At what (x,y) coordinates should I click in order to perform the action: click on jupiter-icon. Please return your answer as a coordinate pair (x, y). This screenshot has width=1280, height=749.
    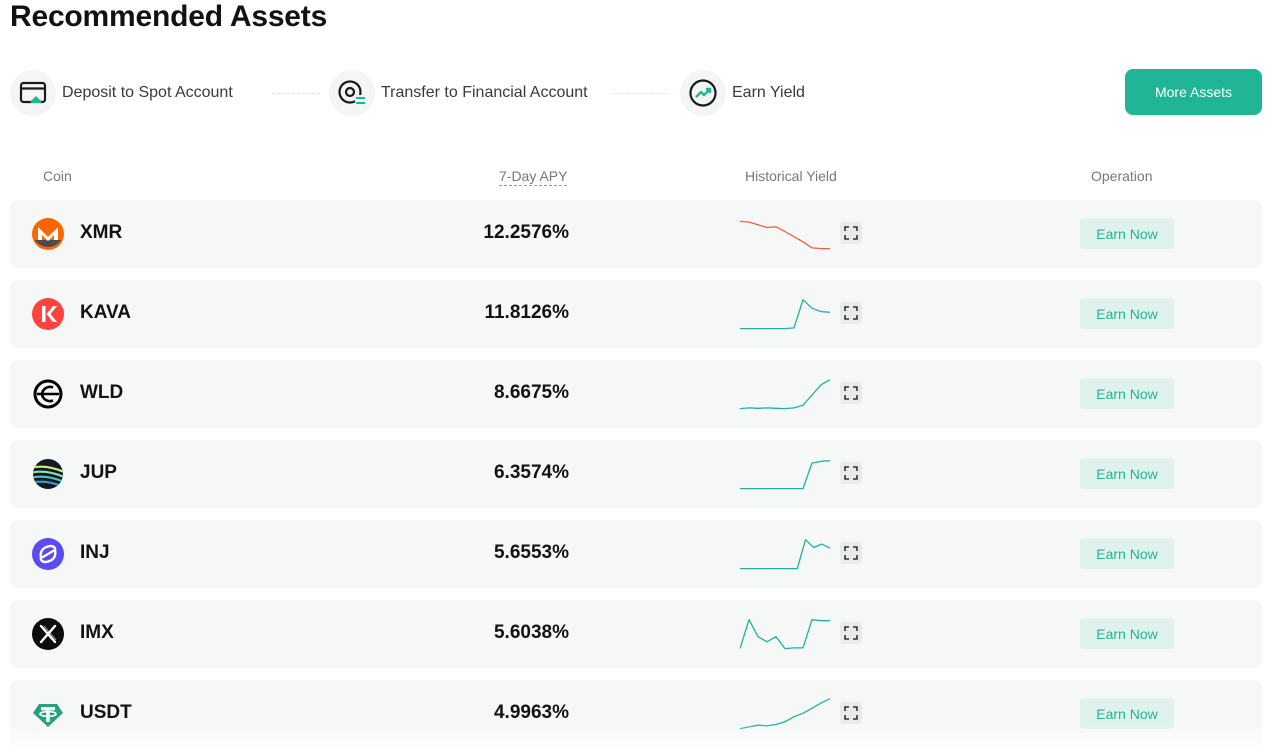
    Looking at the image, I should click on (48, 474).